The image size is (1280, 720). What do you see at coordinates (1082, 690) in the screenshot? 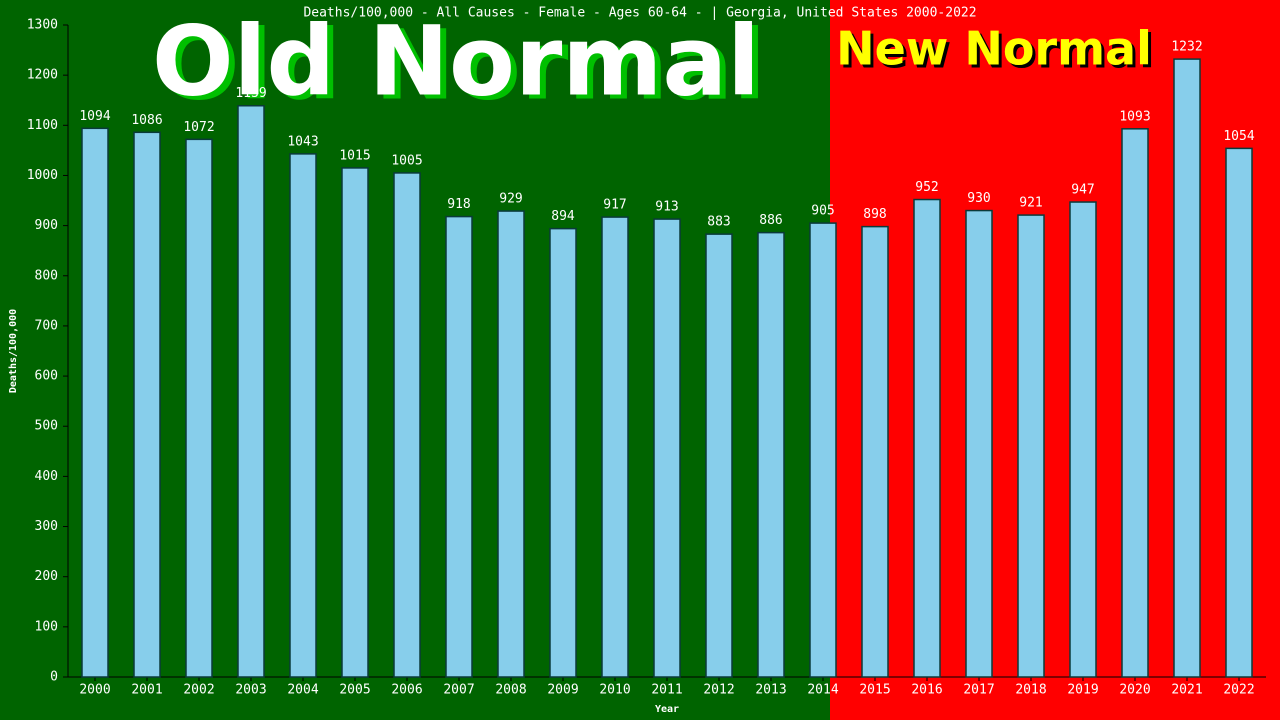
I see `x-tick-label: 2019` at bounding box center [1082, 690].